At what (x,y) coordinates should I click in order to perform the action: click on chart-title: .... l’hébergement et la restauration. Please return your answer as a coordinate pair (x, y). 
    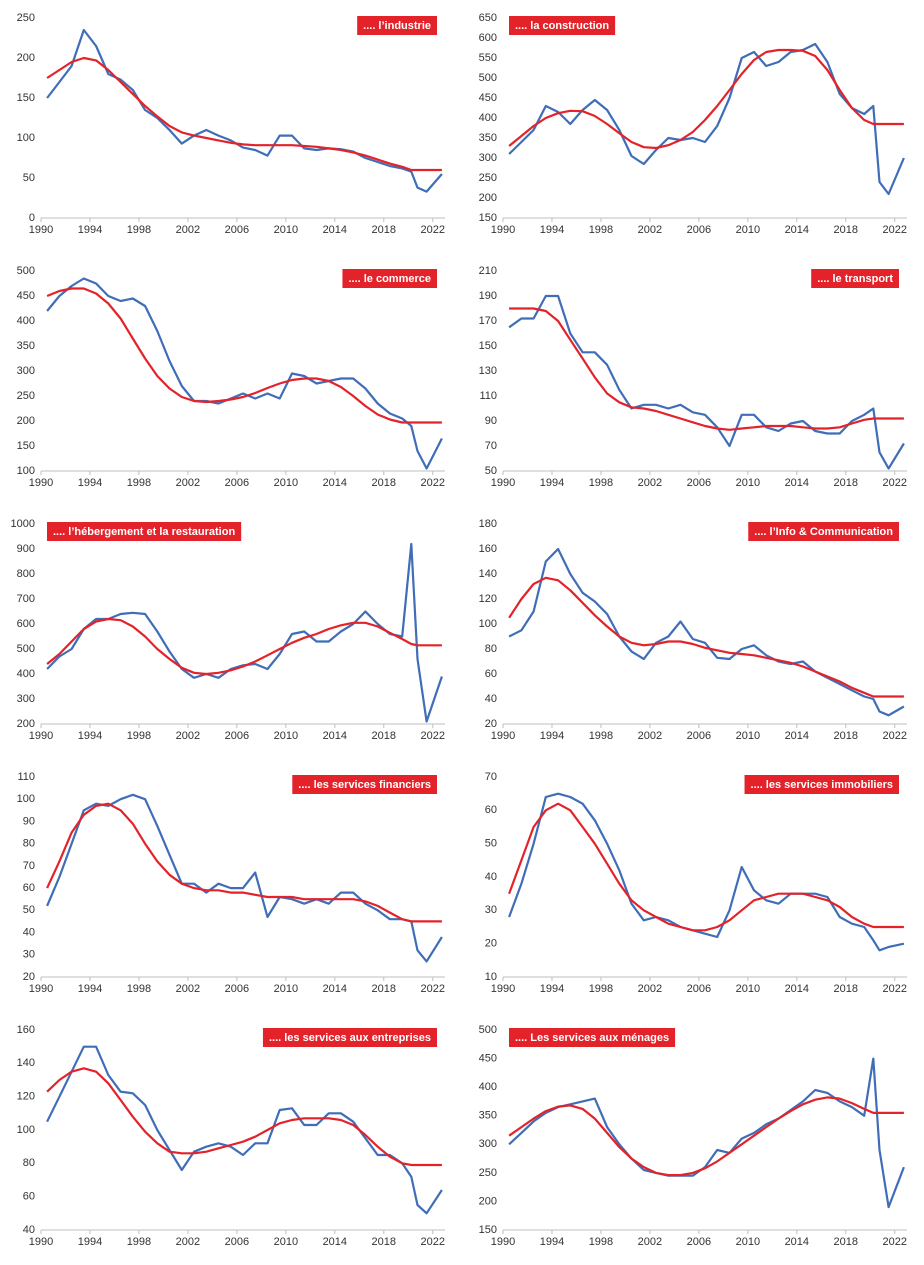
    Looking at the image, I should click on (144, 532).